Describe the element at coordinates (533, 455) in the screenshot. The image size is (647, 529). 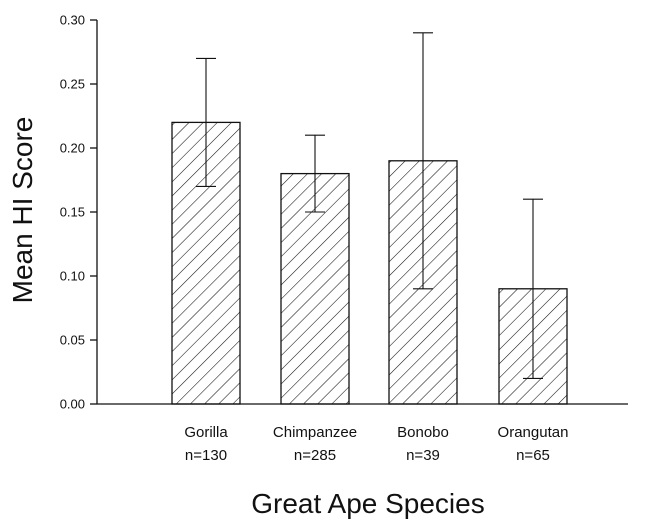
I see `sample-size-label: n=65` at that location.